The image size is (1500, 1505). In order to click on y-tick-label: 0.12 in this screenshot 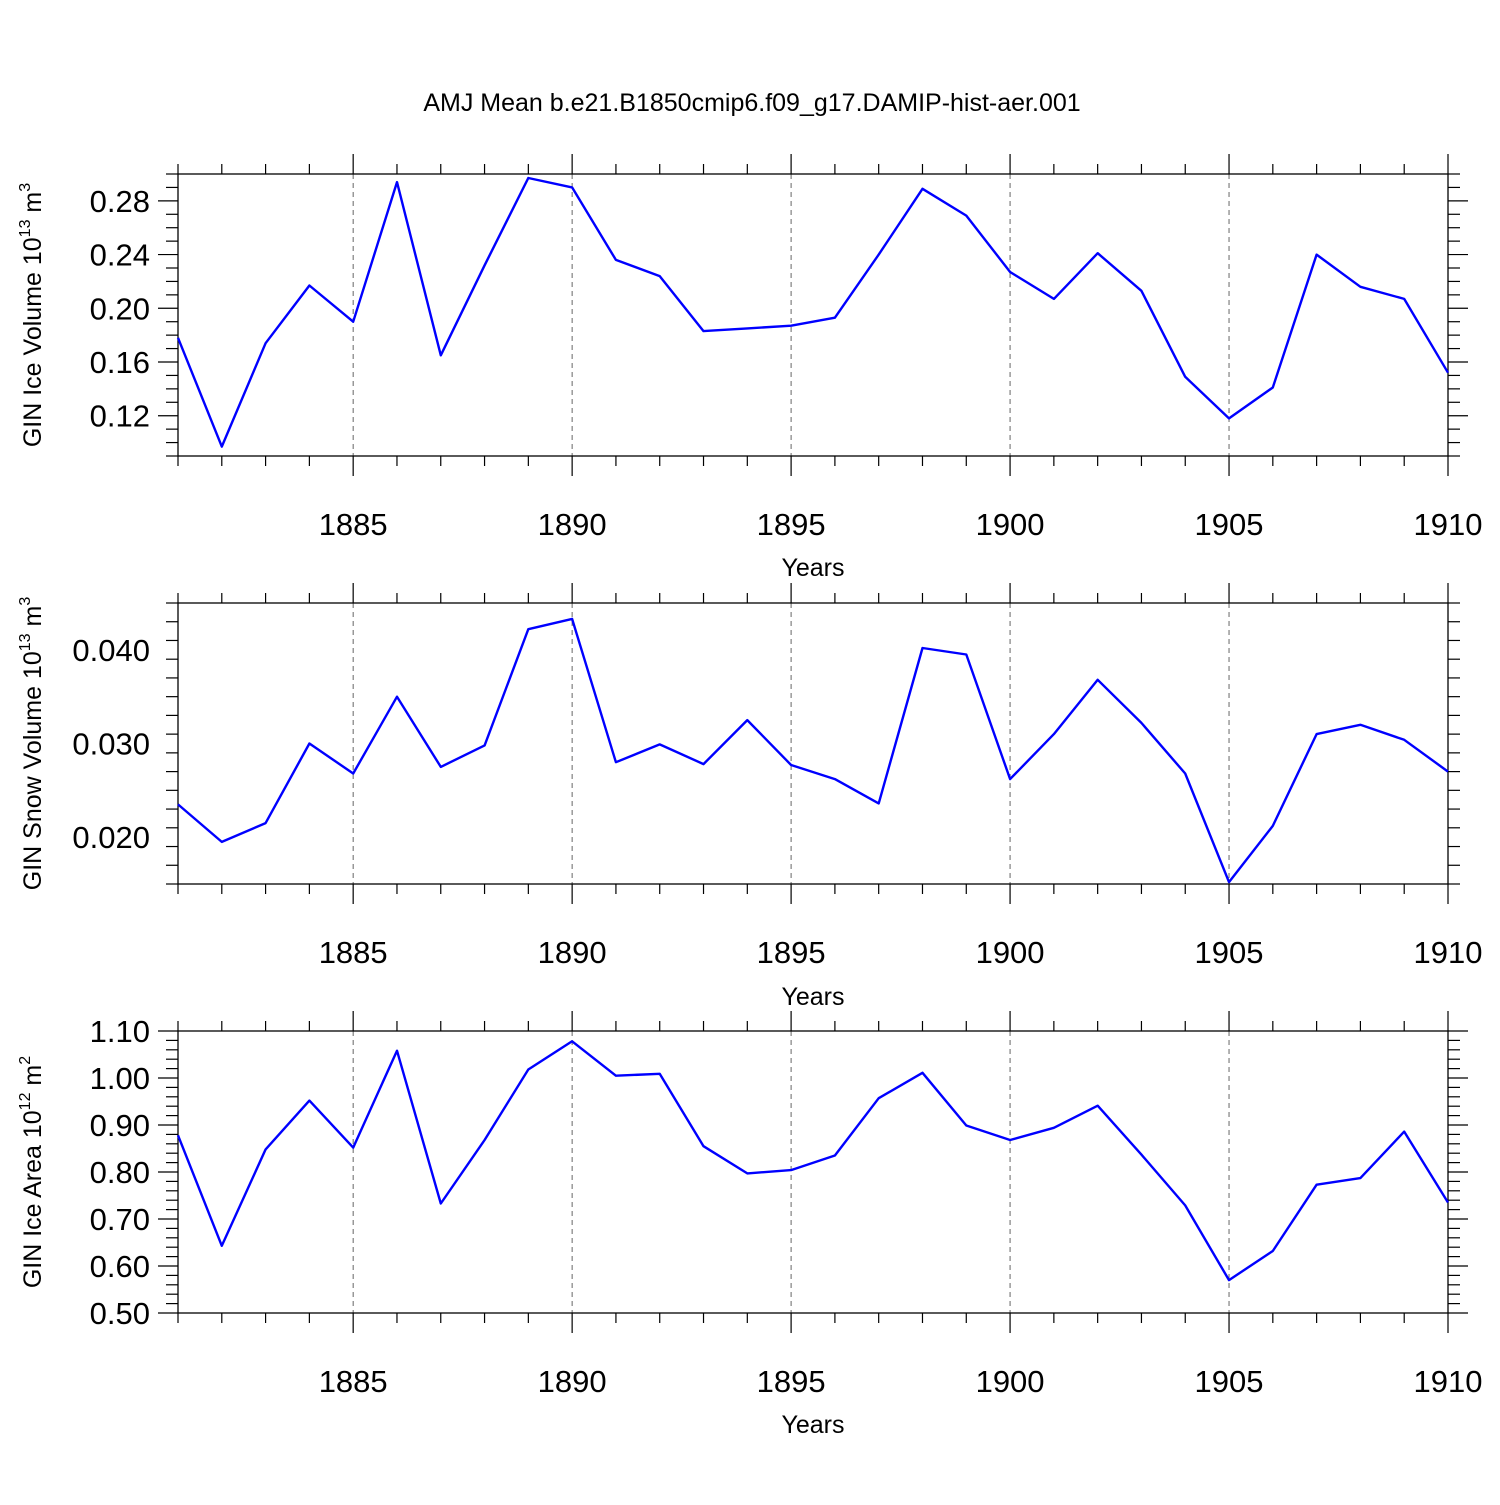, I will do `click(120, 416)`.